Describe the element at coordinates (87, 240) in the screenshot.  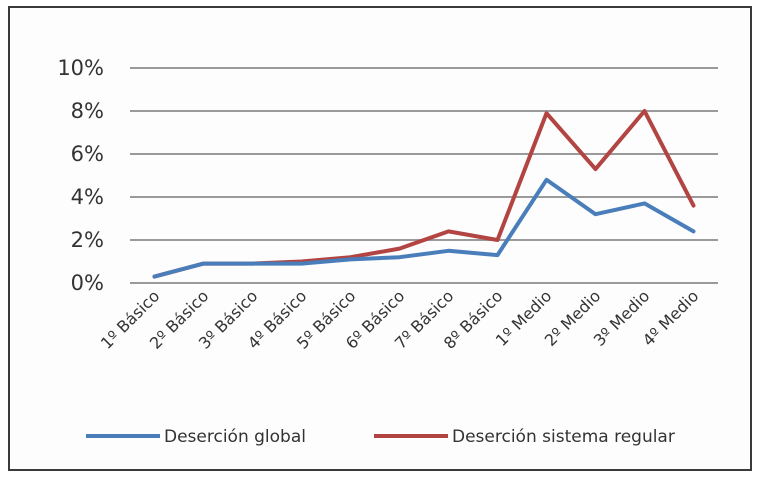
I see `y-tick-label: 2%` at that location.